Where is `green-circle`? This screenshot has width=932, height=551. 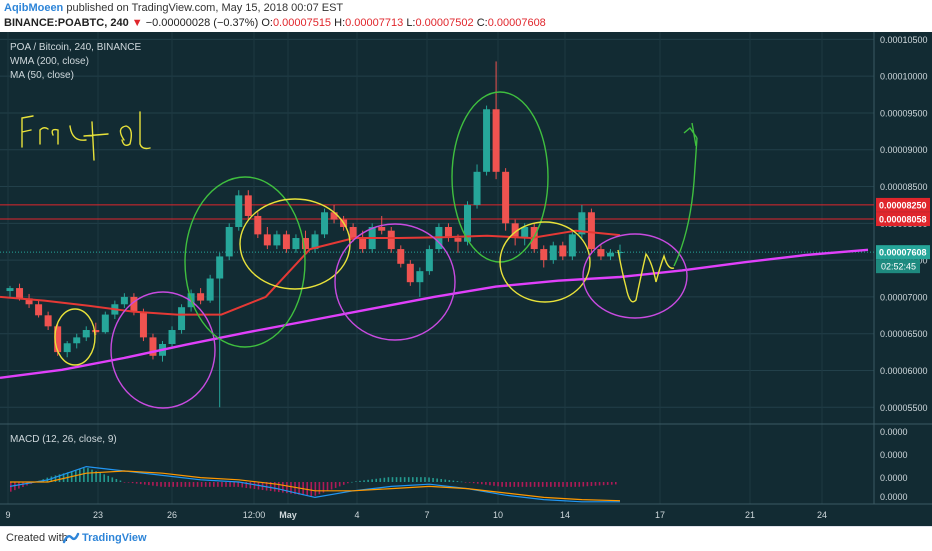
green-circle is located at coordinates (245, 262).